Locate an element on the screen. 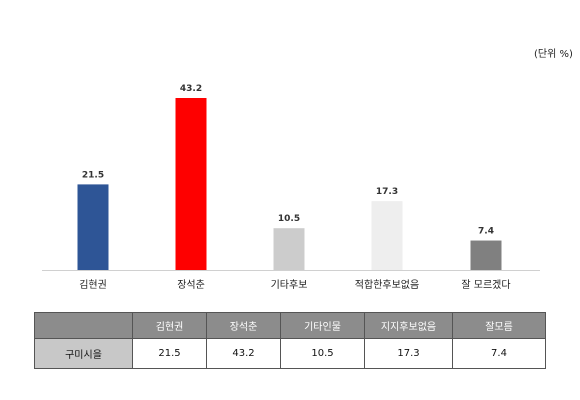  column-header: 김현권 is located at coordinates (169, 325).